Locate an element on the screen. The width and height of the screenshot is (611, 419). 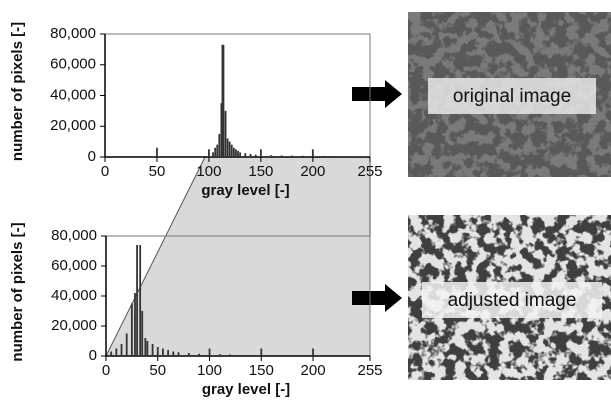
original-image: original image is located at coordinates (509, 94).